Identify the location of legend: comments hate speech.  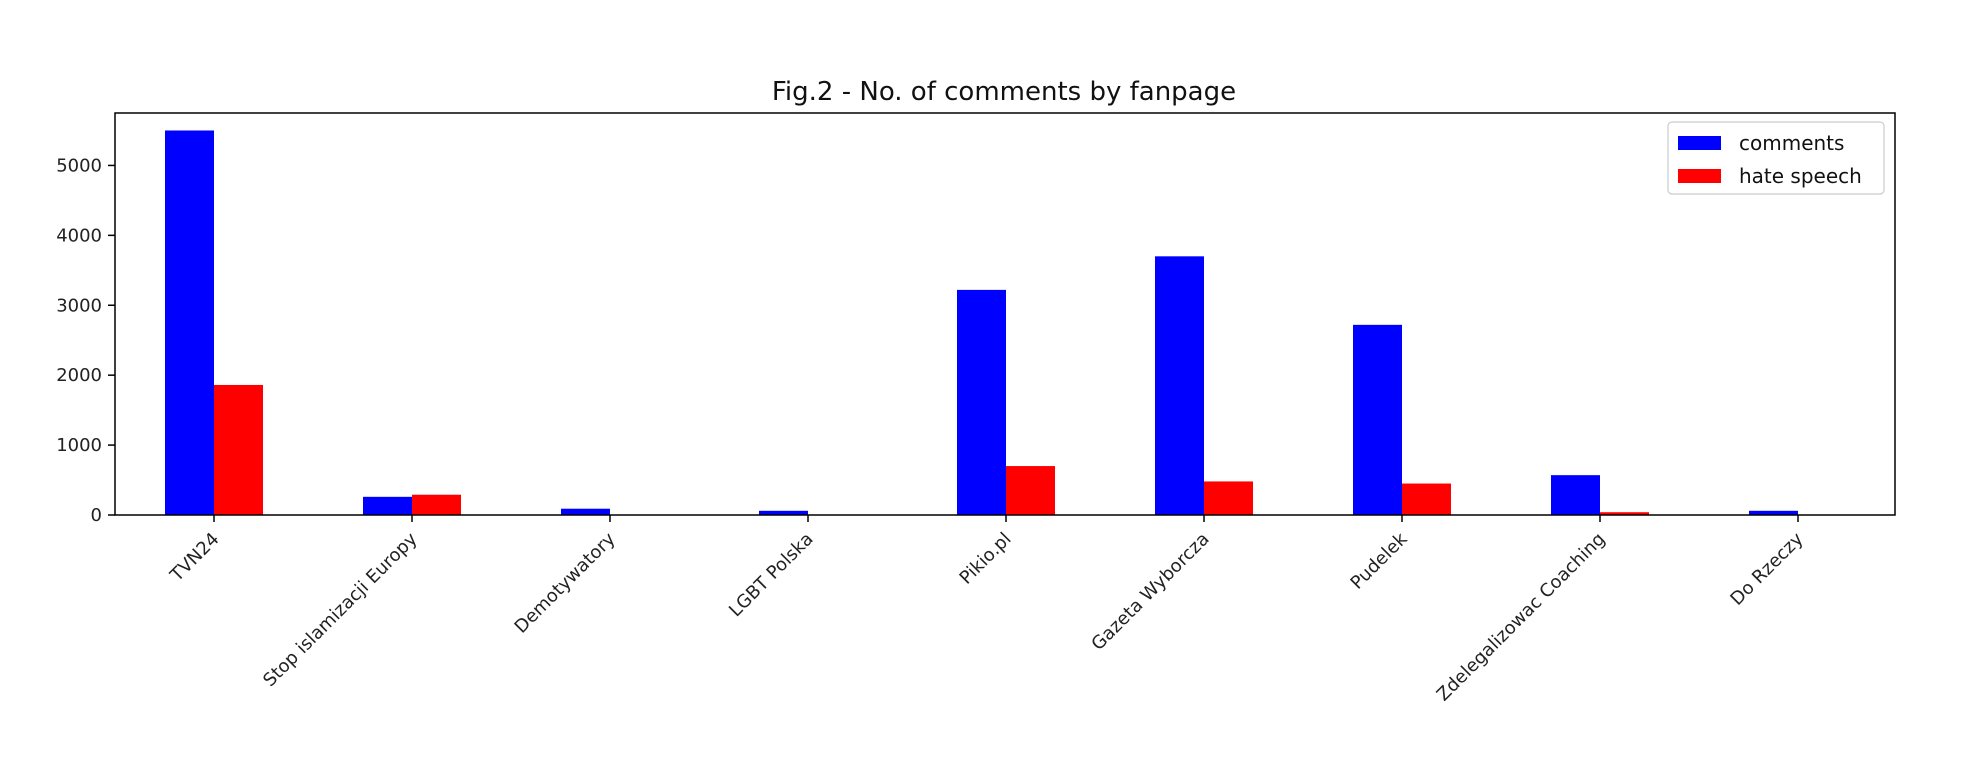
(1776, 158).